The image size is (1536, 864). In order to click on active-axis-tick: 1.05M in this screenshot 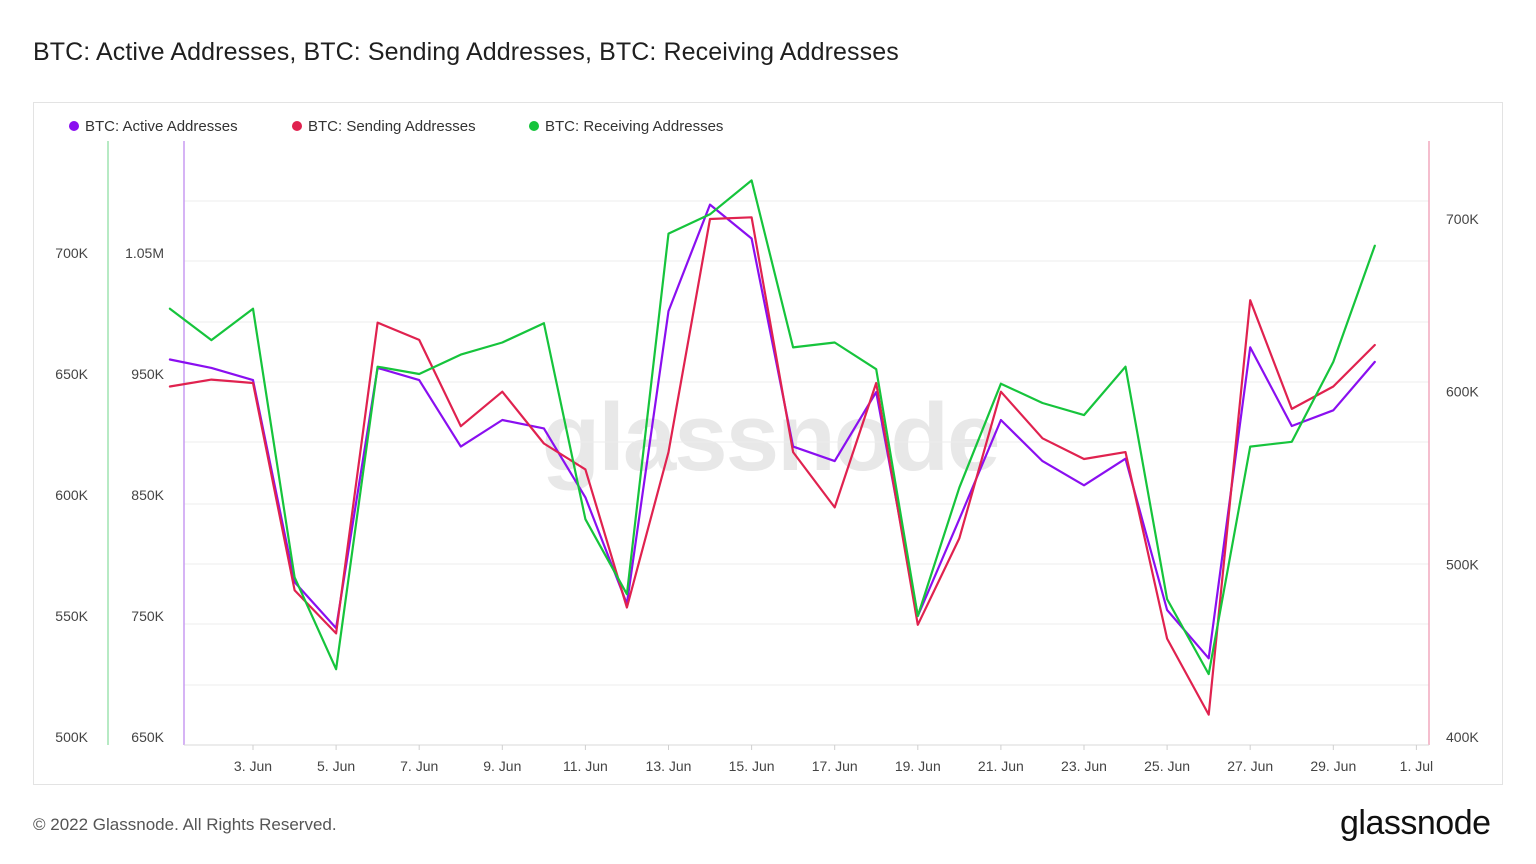, I will do `click(144, 253)`.